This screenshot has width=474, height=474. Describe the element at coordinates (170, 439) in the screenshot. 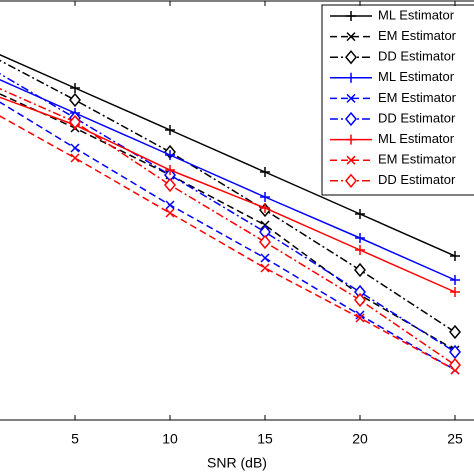

I see `x-tick-label: 10` at that location.